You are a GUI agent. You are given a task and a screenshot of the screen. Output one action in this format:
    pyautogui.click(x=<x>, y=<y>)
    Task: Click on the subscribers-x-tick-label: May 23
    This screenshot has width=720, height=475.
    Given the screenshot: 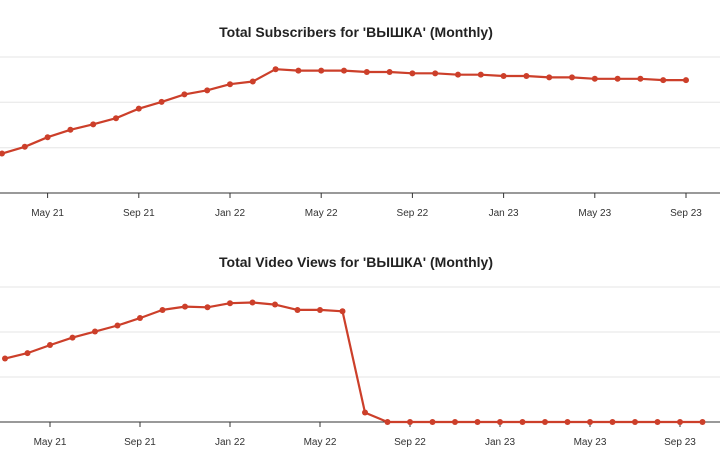 What is the action you would take?
    pyautogui.click(x=594, y=213)
    